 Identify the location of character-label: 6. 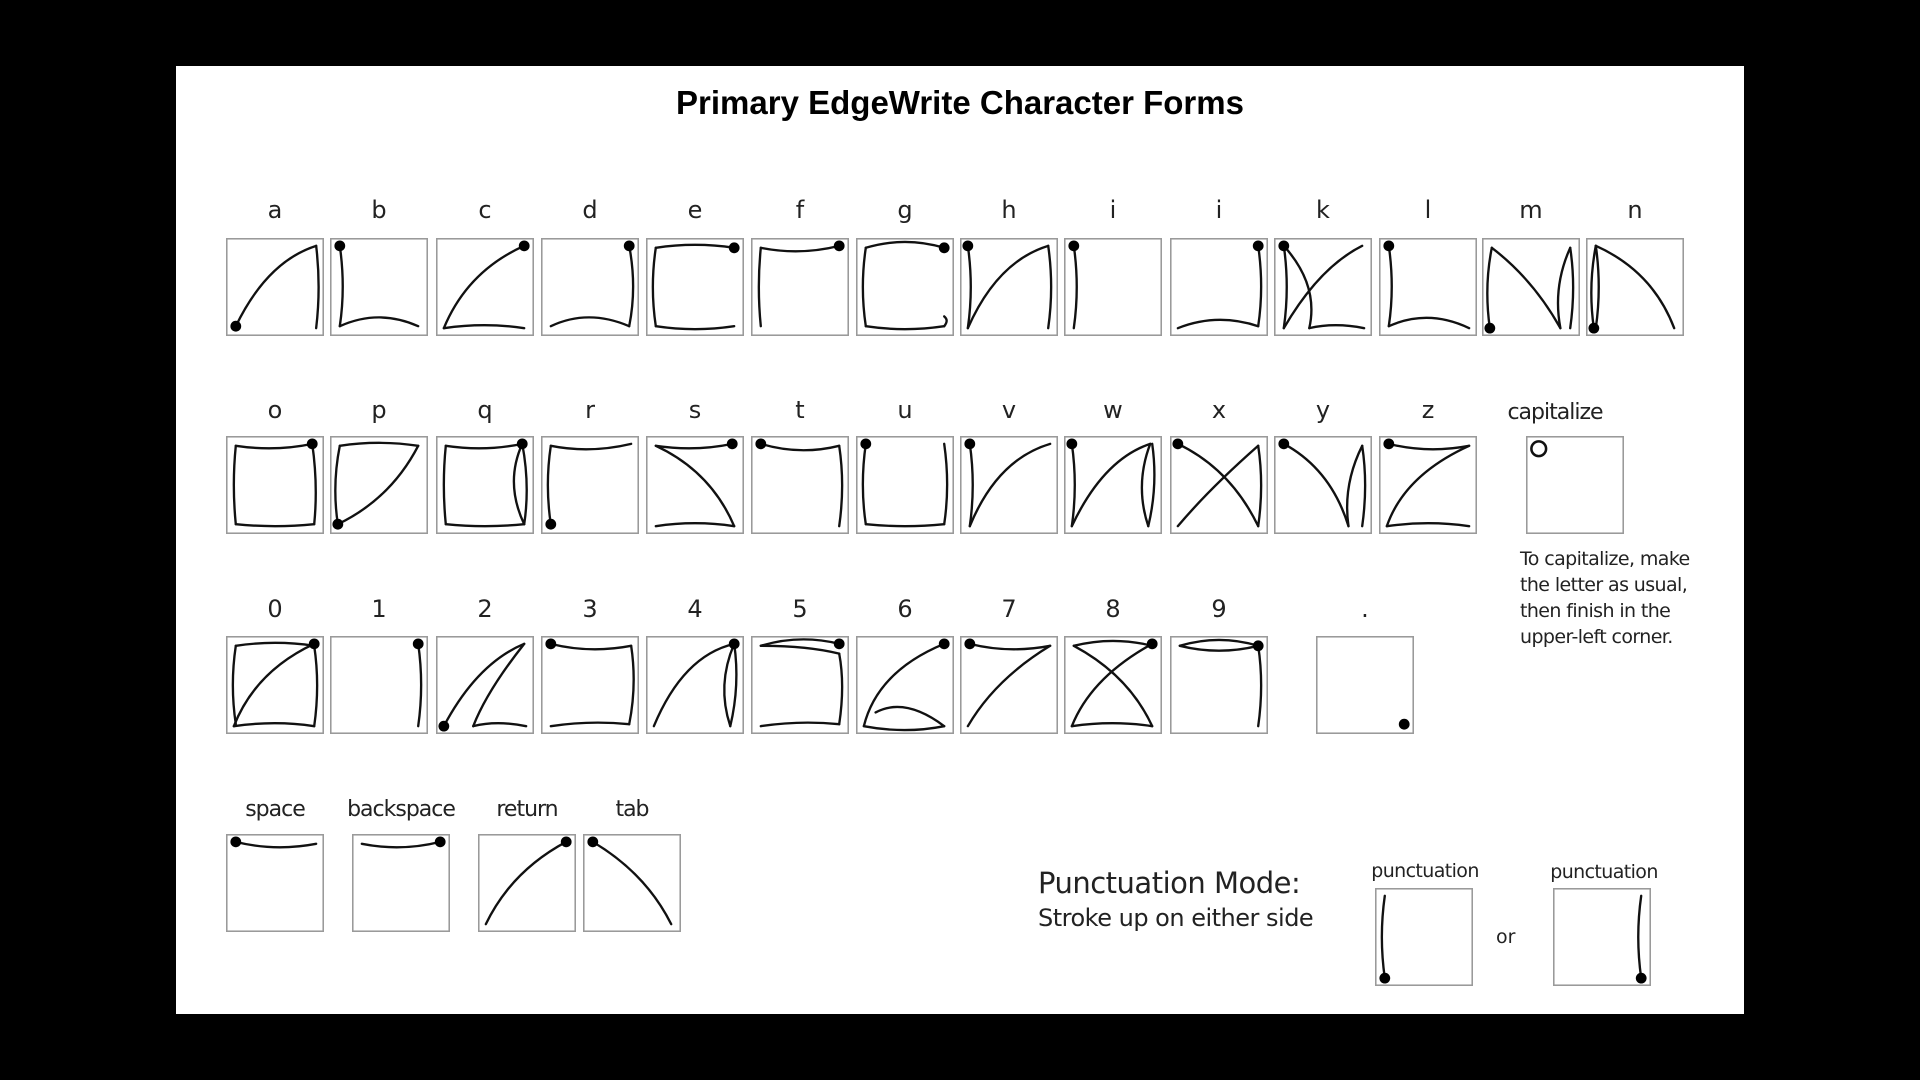
(905, 609).